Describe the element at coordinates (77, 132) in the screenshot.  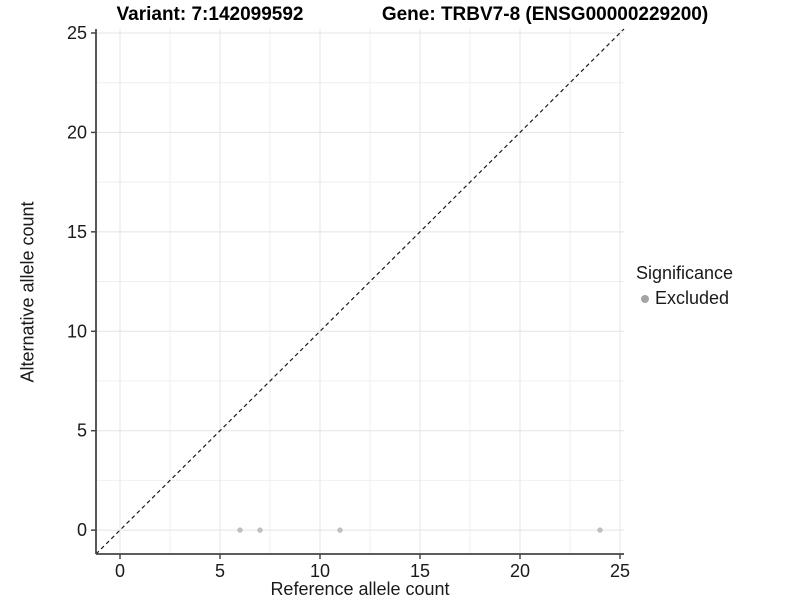
I see `y-tick-label: 20` at that location.